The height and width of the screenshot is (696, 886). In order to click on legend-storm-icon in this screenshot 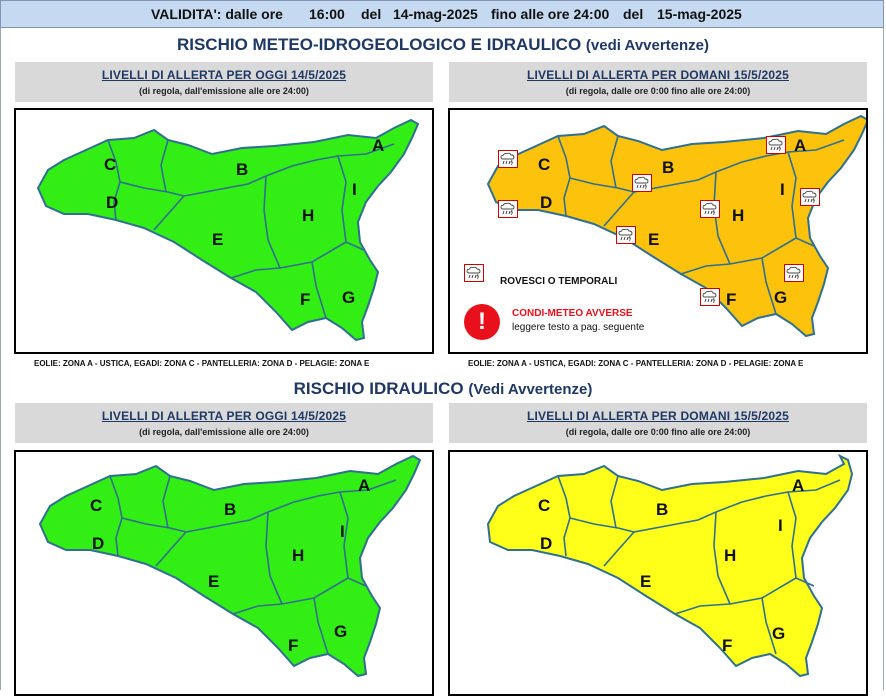, I will do `click(474, 273)`.